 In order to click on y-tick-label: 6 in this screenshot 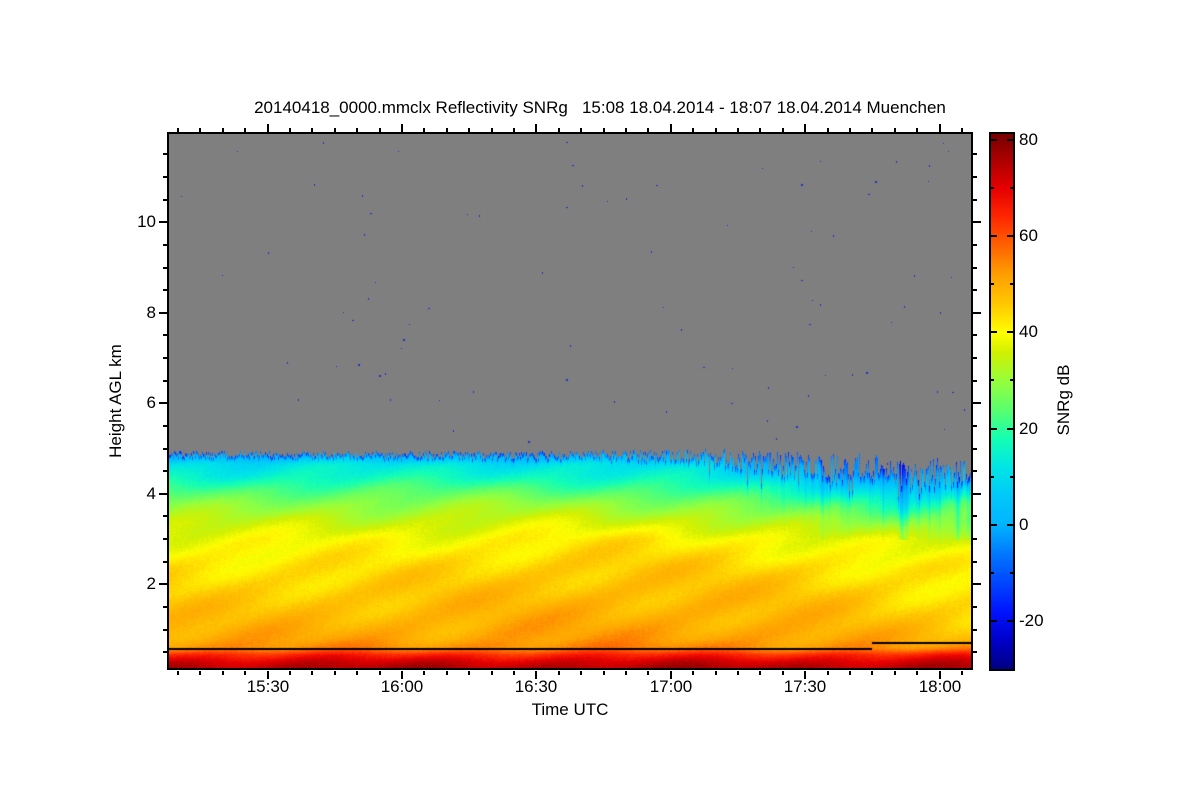, I will do `click(151, 402)`.